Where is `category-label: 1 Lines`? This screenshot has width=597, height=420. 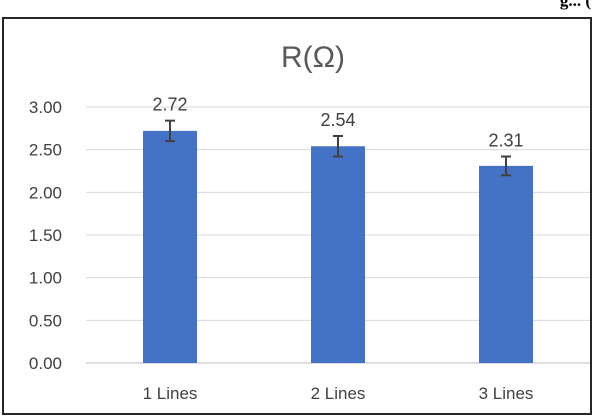 category-label: 1 Lines is located at coordinates (170, 393).